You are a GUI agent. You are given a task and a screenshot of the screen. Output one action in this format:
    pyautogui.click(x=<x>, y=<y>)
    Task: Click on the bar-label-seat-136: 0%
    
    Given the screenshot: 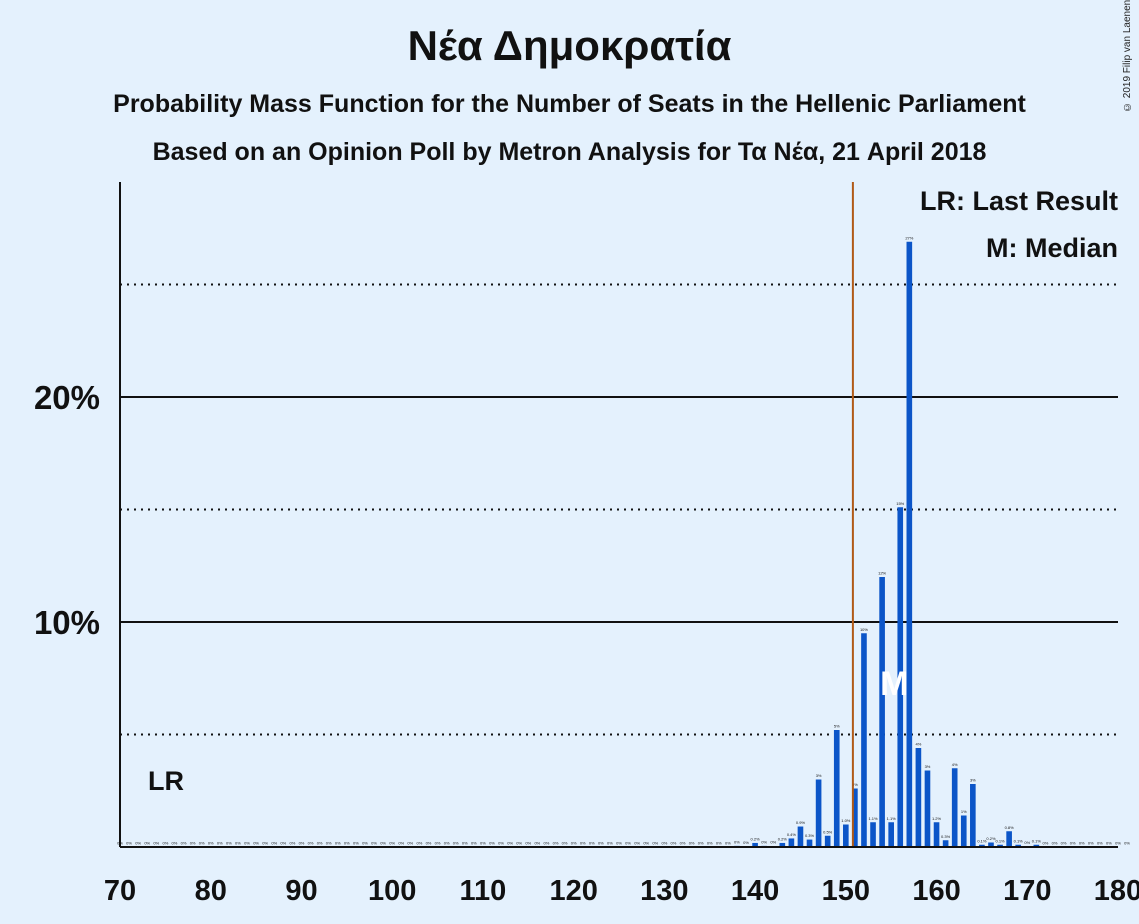 What is the action you would take?
    pyautogui.click(x=719, y=843)
    